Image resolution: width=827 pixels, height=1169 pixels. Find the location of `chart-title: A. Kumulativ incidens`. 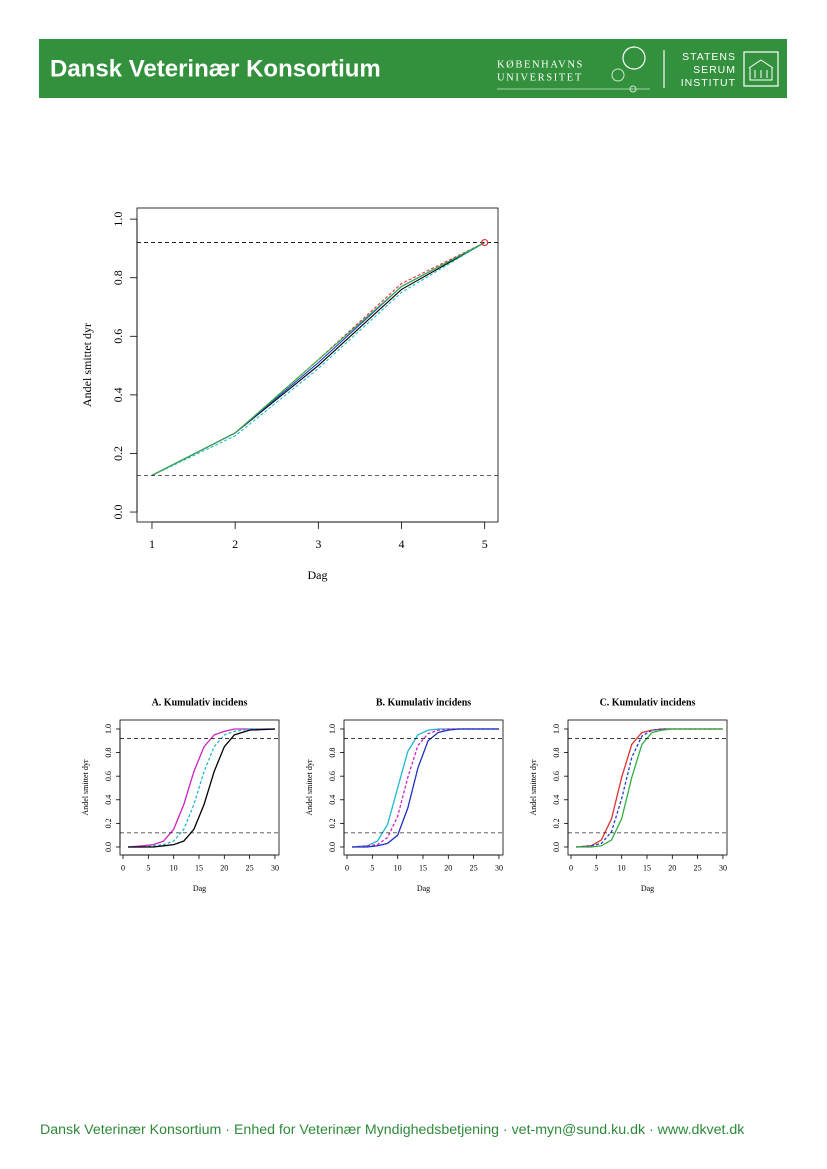

chart-title: A. Kumulativ incidens is located at coordinates (200, 702).